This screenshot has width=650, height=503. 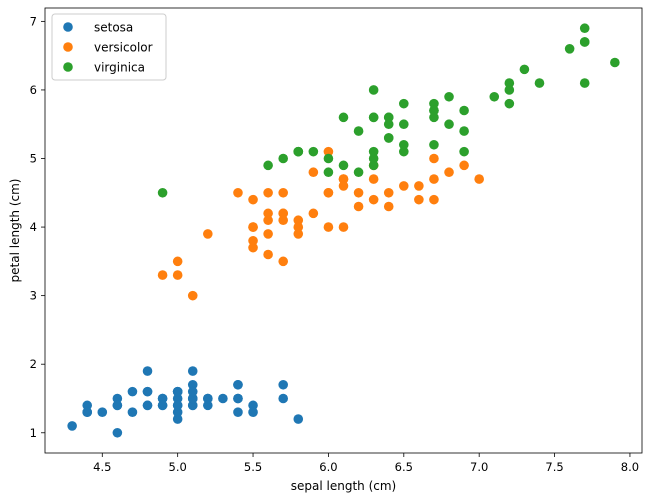 I want to click on y-axis-label: petal length (cm), so click(x=15, y=231).